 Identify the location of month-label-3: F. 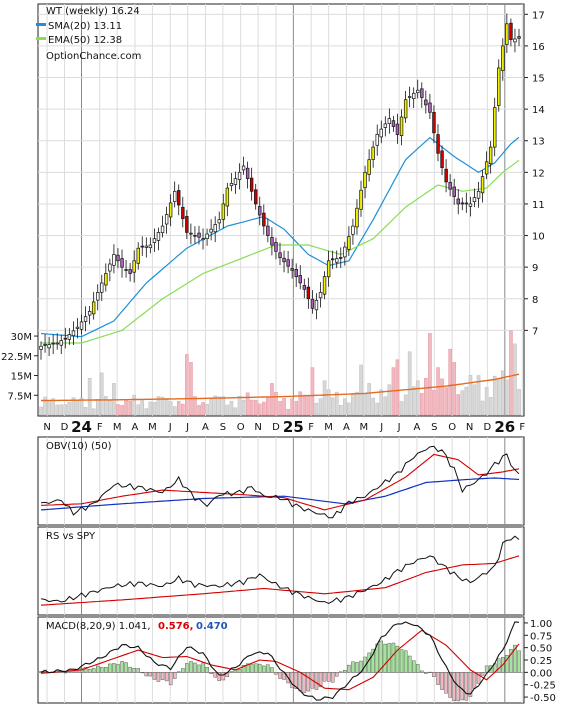
(100, 427).